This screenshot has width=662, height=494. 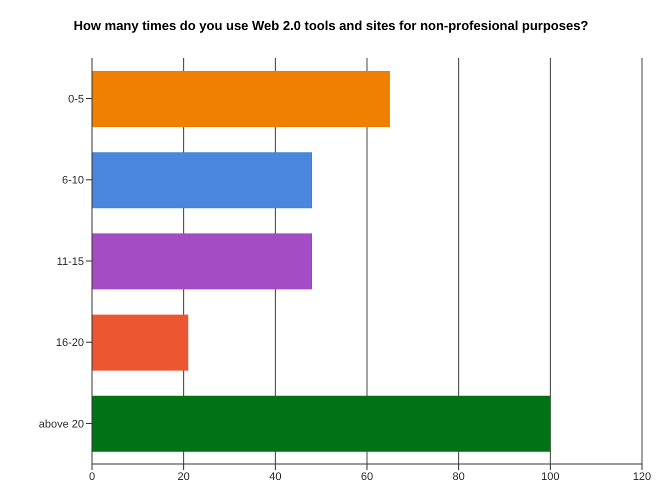 I want to click on y-tick-label: 6-10, so click(x=73, y=180).